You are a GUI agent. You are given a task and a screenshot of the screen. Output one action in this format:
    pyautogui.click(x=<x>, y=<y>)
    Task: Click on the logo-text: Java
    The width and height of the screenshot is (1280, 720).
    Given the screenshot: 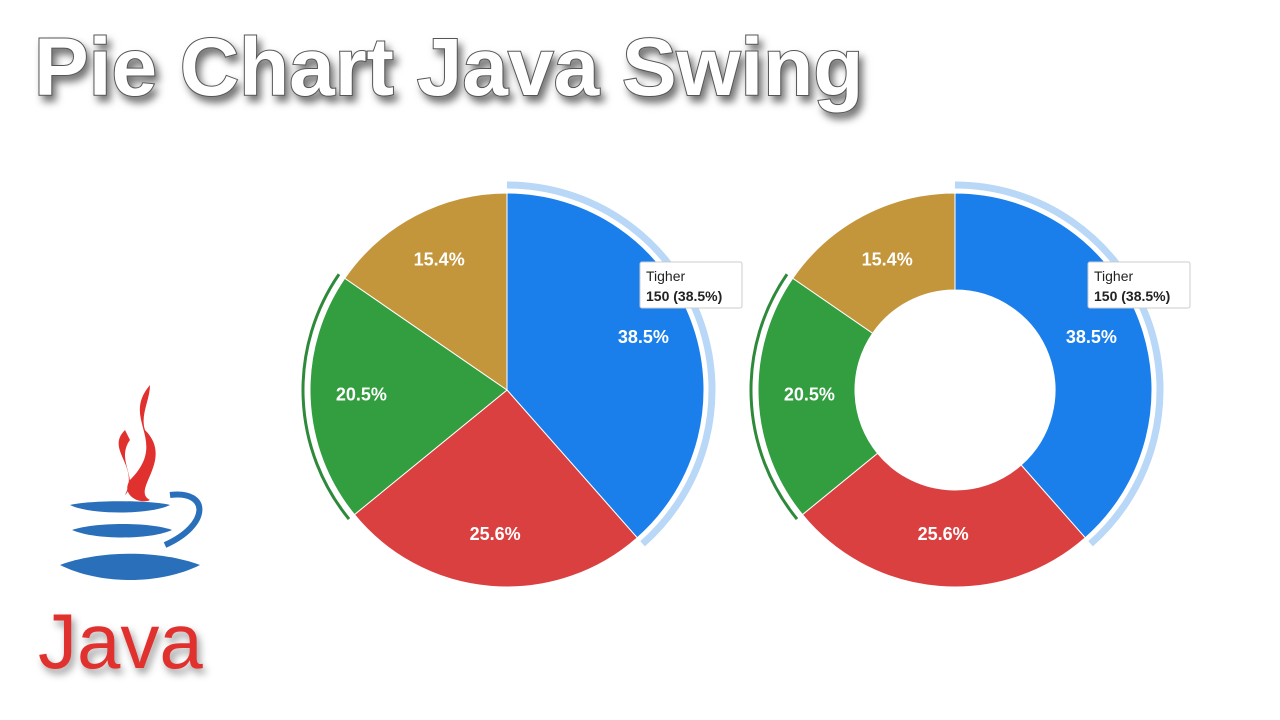 What is the action you would take?
    pyautogui.click(x=120, y=641)
    